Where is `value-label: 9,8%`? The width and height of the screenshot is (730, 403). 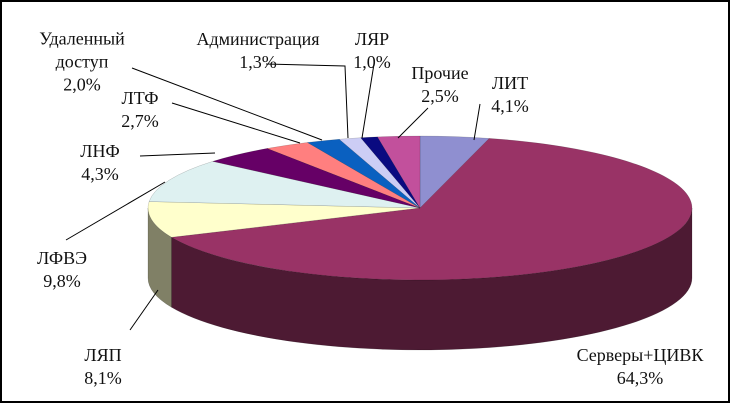
value-label: 9,8% is located at coordinates (62, 281).